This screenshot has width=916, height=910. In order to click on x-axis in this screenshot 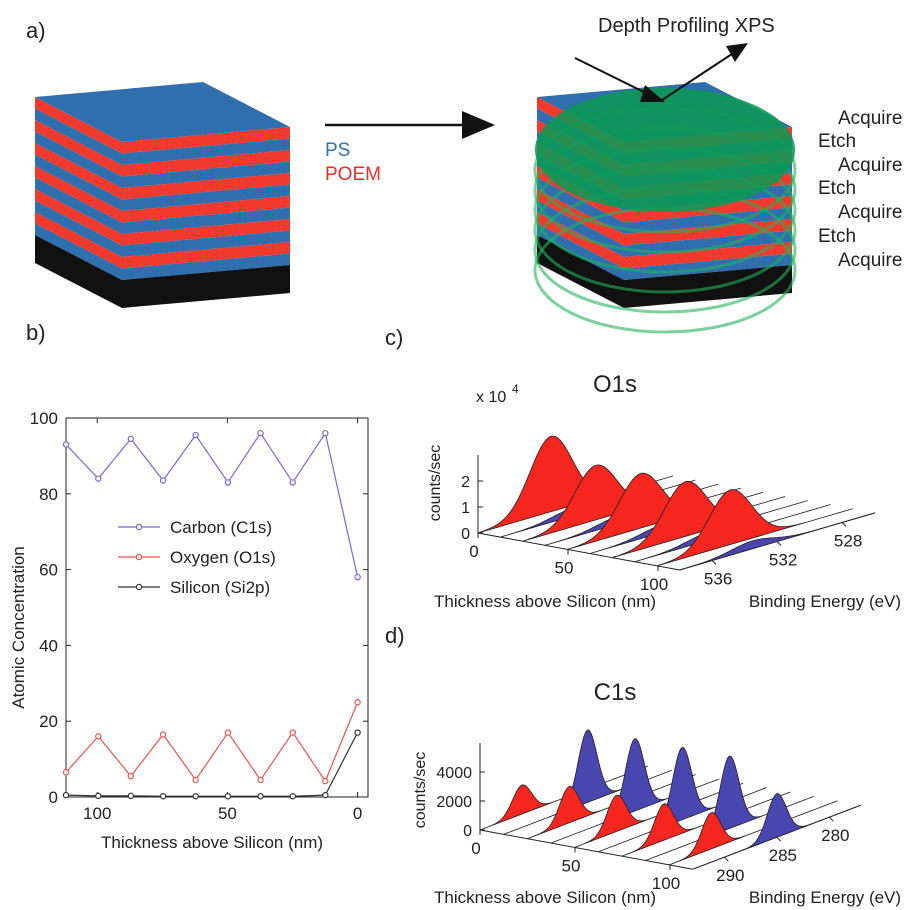, I will do `click(586, 849)`.